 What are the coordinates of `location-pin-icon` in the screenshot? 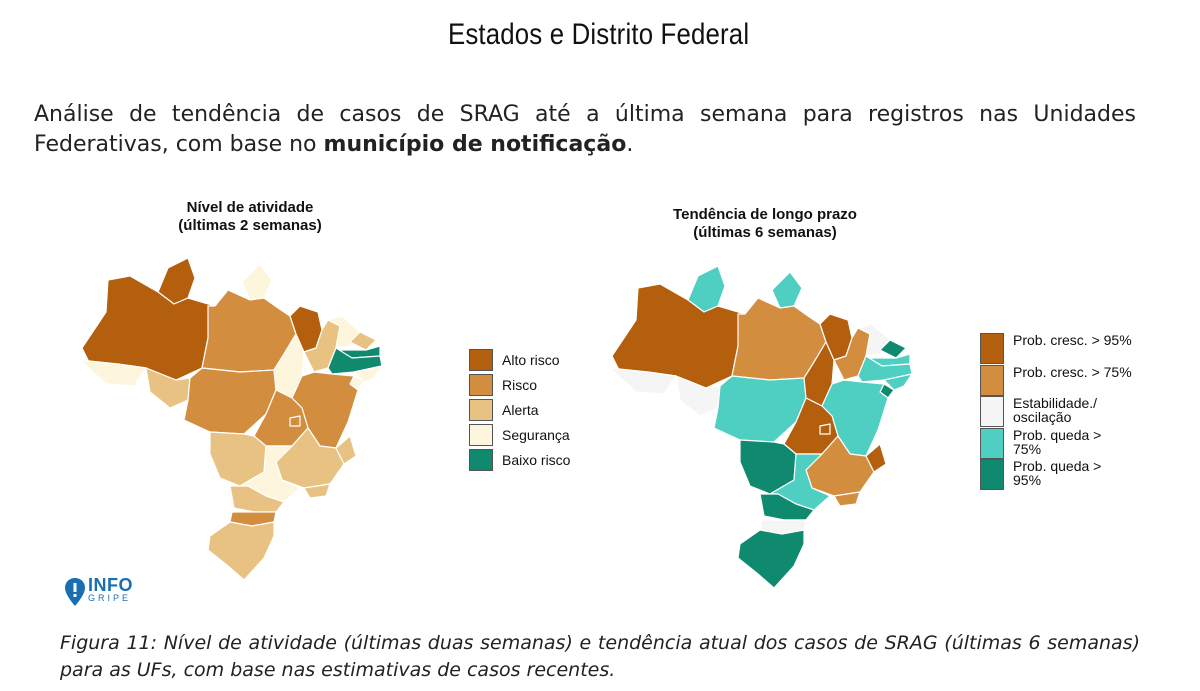 It's located at (75, 592).